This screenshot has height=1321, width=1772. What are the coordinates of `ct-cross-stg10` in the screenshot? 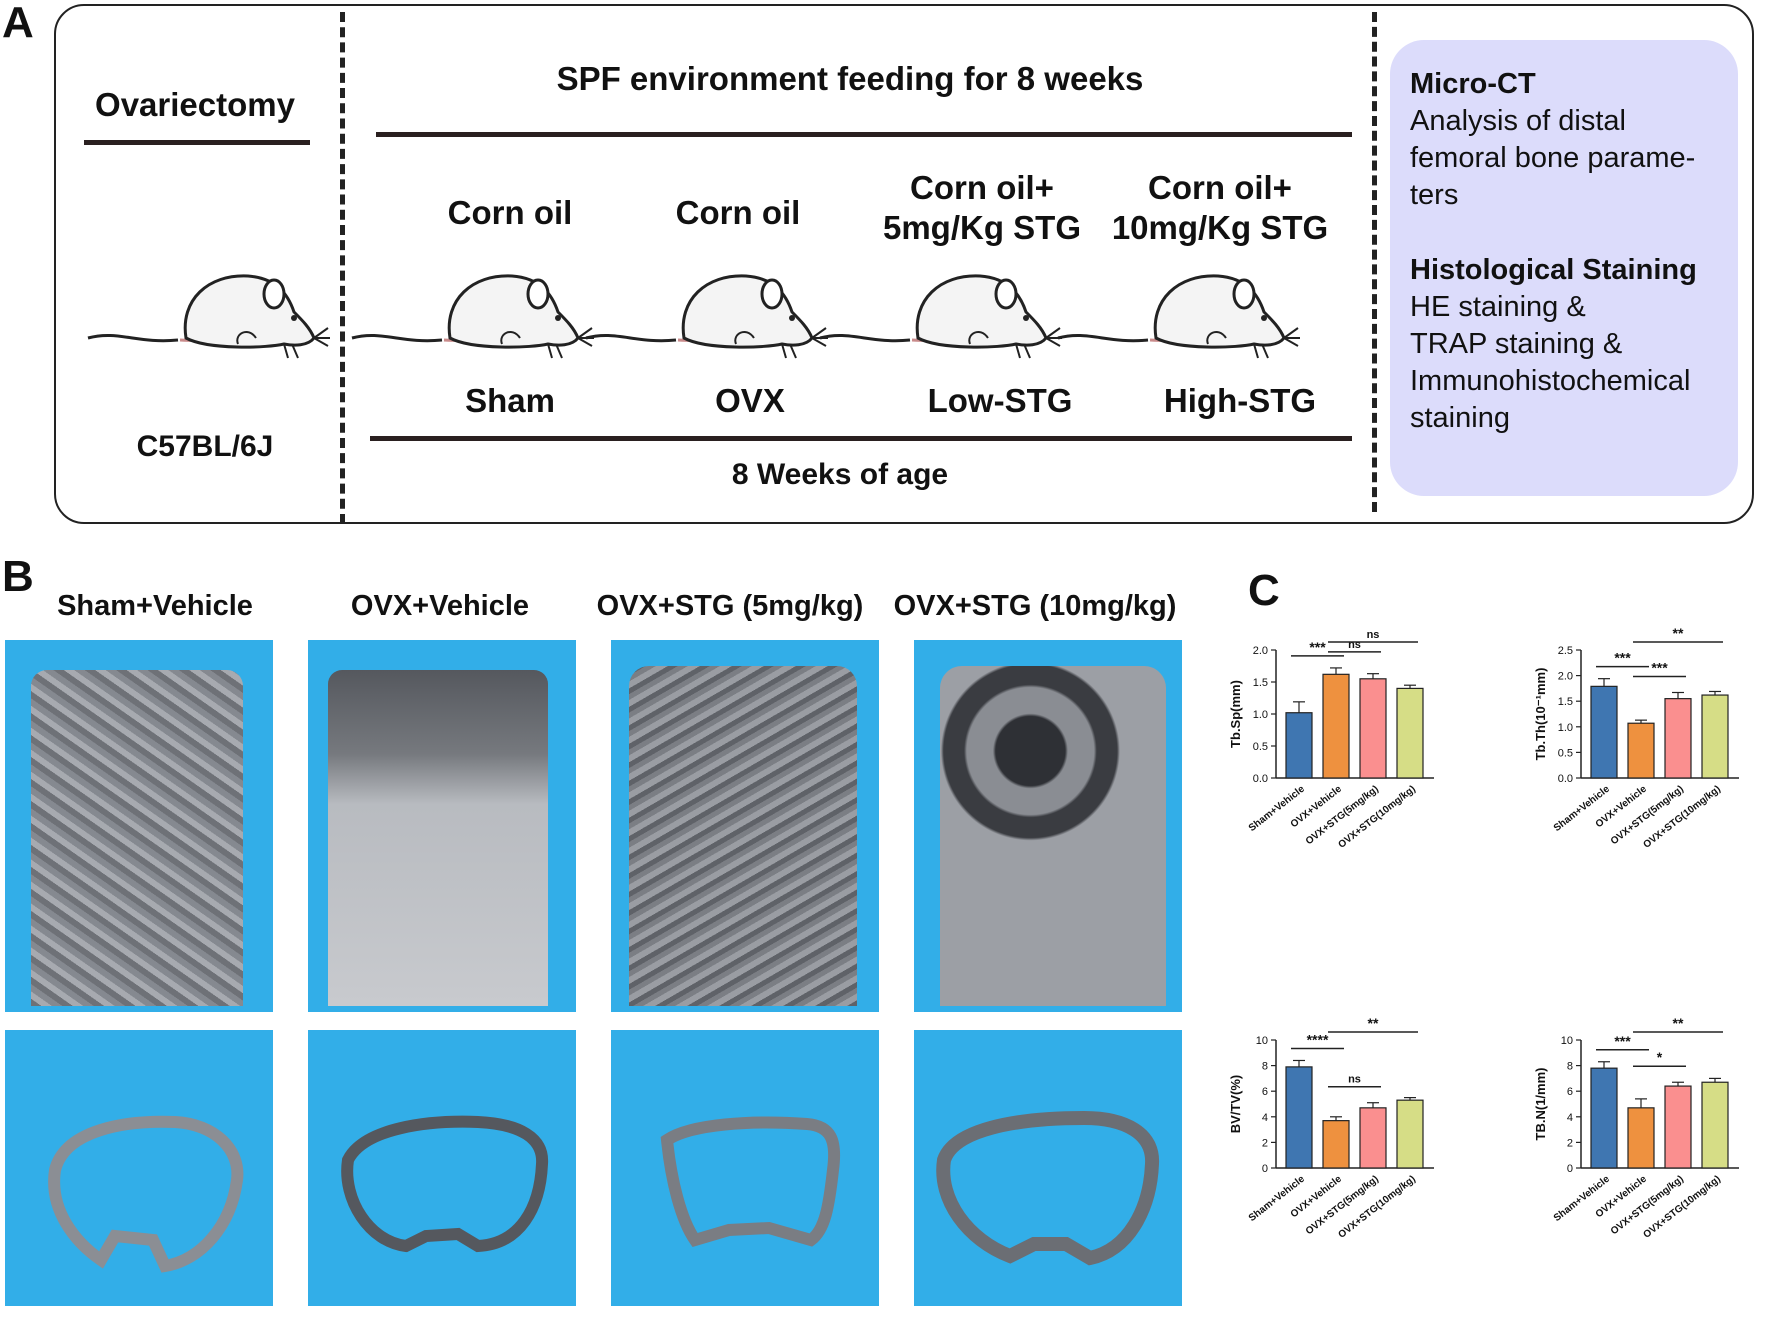 It's located at (1048, 1168).